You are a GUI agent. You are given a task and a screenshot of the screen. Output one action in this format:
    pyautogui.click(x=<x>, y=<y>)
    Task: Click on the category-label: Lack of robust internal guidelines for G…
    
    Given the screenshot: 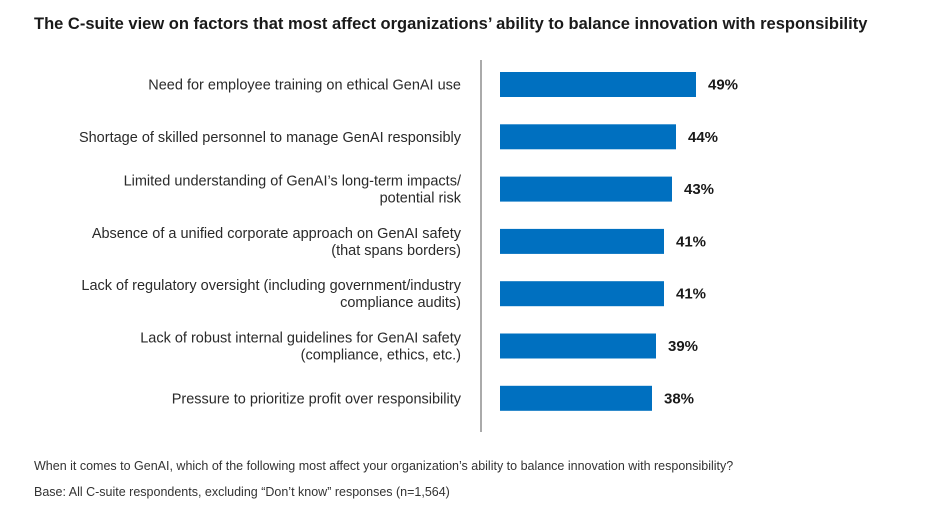 What is the action you would take?
    pyautogui.click(x=301, y=347)
    